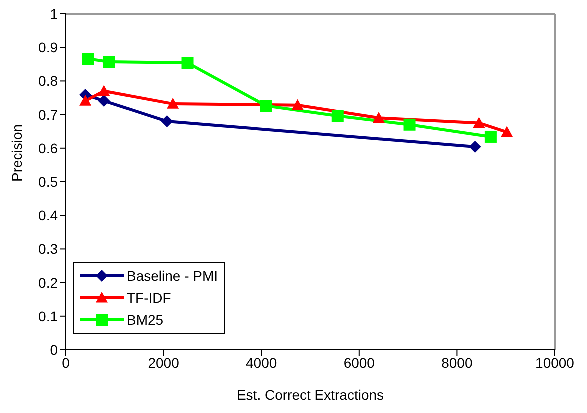  I want to click on x-tick-label: 6000, so click(360, 362).